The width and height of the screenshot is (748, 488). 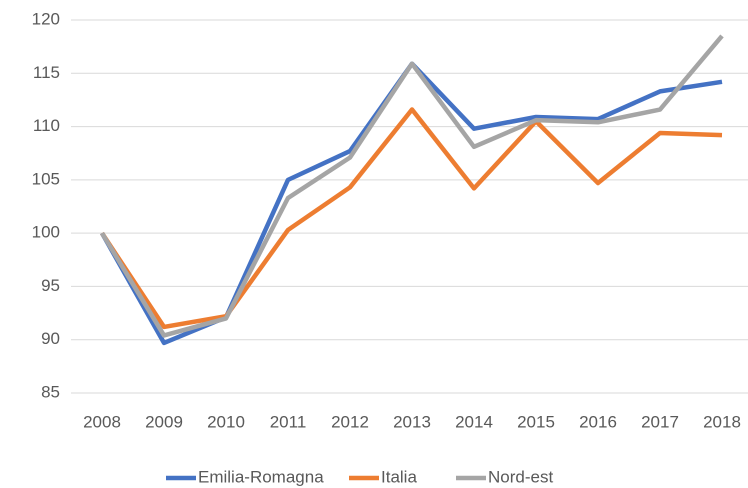 What do you see at coordinates (102, 421) in the screenshot?
I see `x-tick-label: 2008` at bounding box center [102, 421].